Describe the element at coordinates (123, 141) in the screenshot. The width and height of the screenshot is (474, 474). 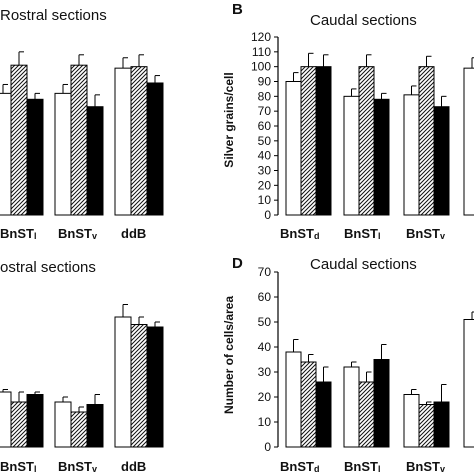
I see `panel-a-bar-open-ddb` at that location.